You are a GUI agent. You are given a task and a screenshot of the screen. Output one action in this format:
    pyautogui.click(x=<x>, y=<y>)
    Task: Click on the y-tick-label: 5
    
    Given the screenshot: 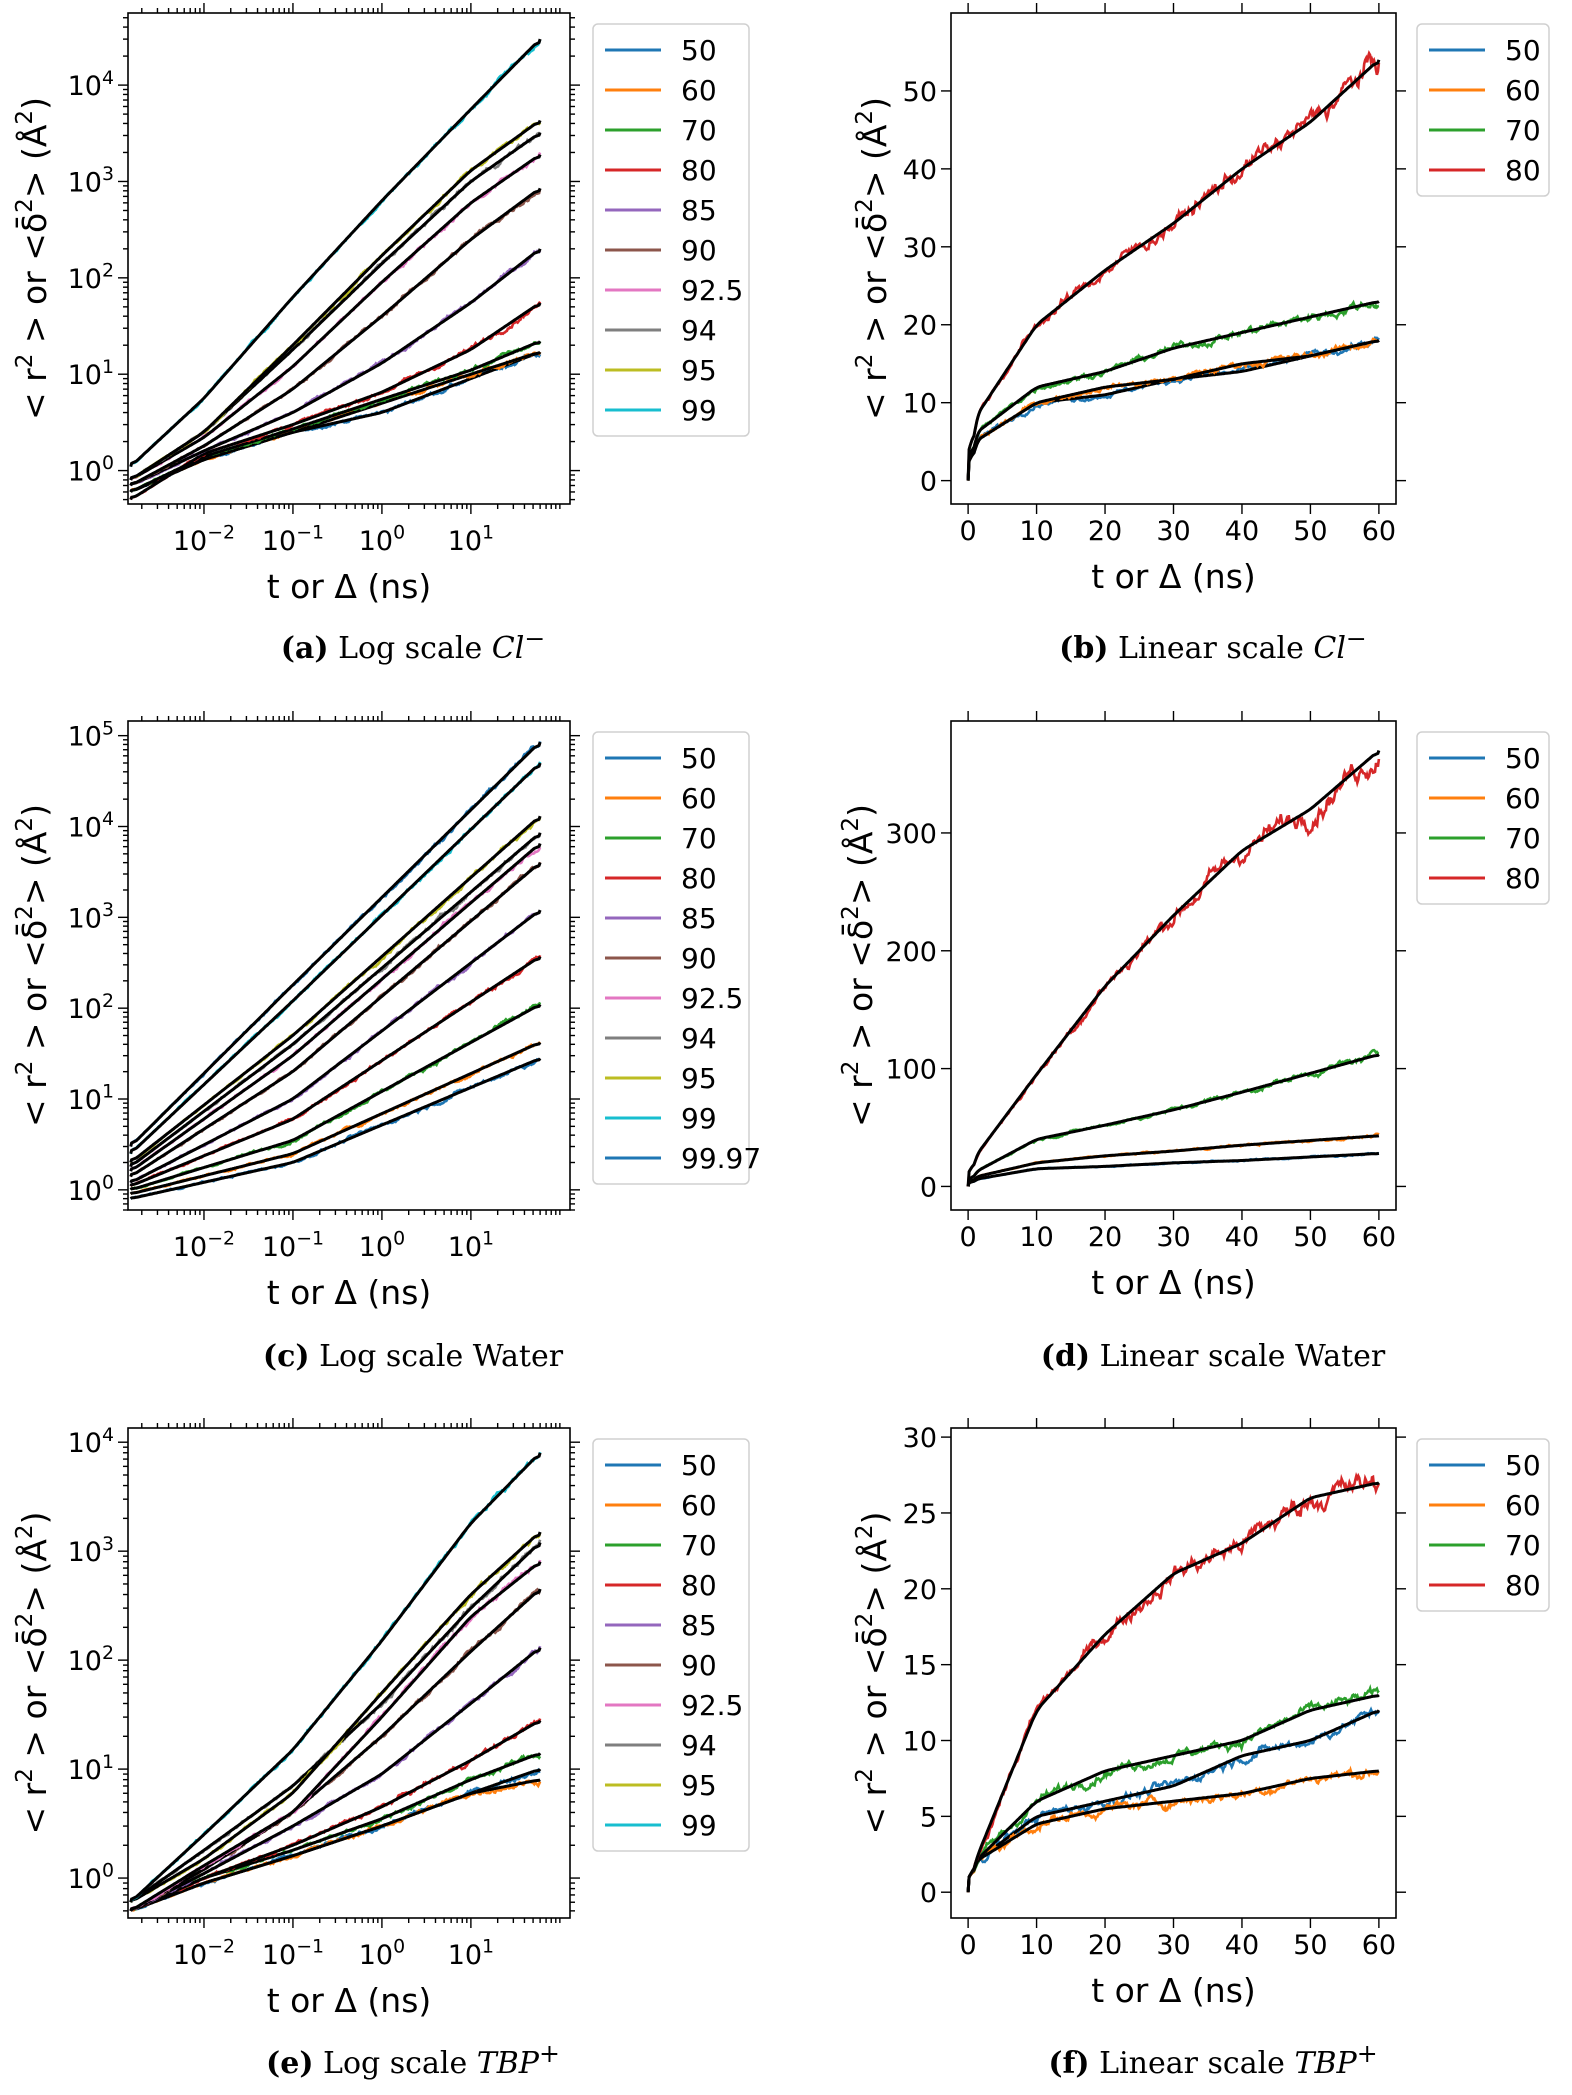 What is the action you would take?
    pyautogui.click(x=928, y=1817)
    